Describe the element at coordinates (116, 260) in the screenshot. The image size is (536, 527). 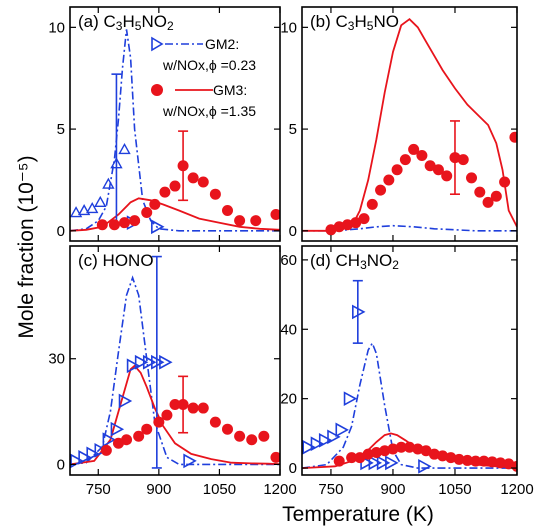
I see `panel-title: (c) HONO` at that location.